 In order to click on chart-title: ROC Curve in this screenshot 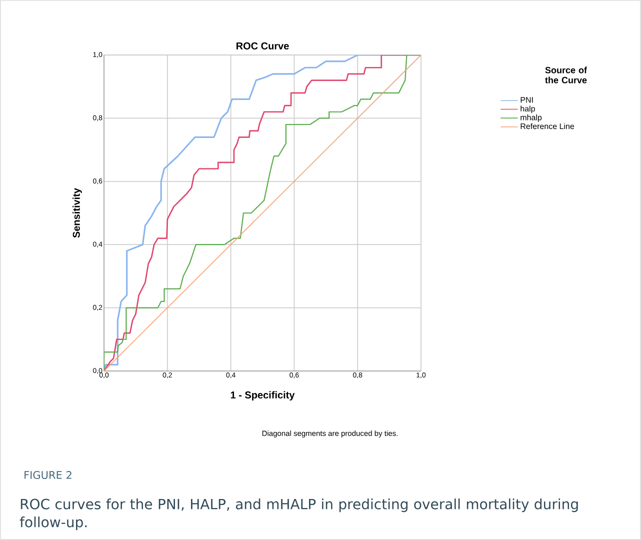, I will do `click(262, 46)`.